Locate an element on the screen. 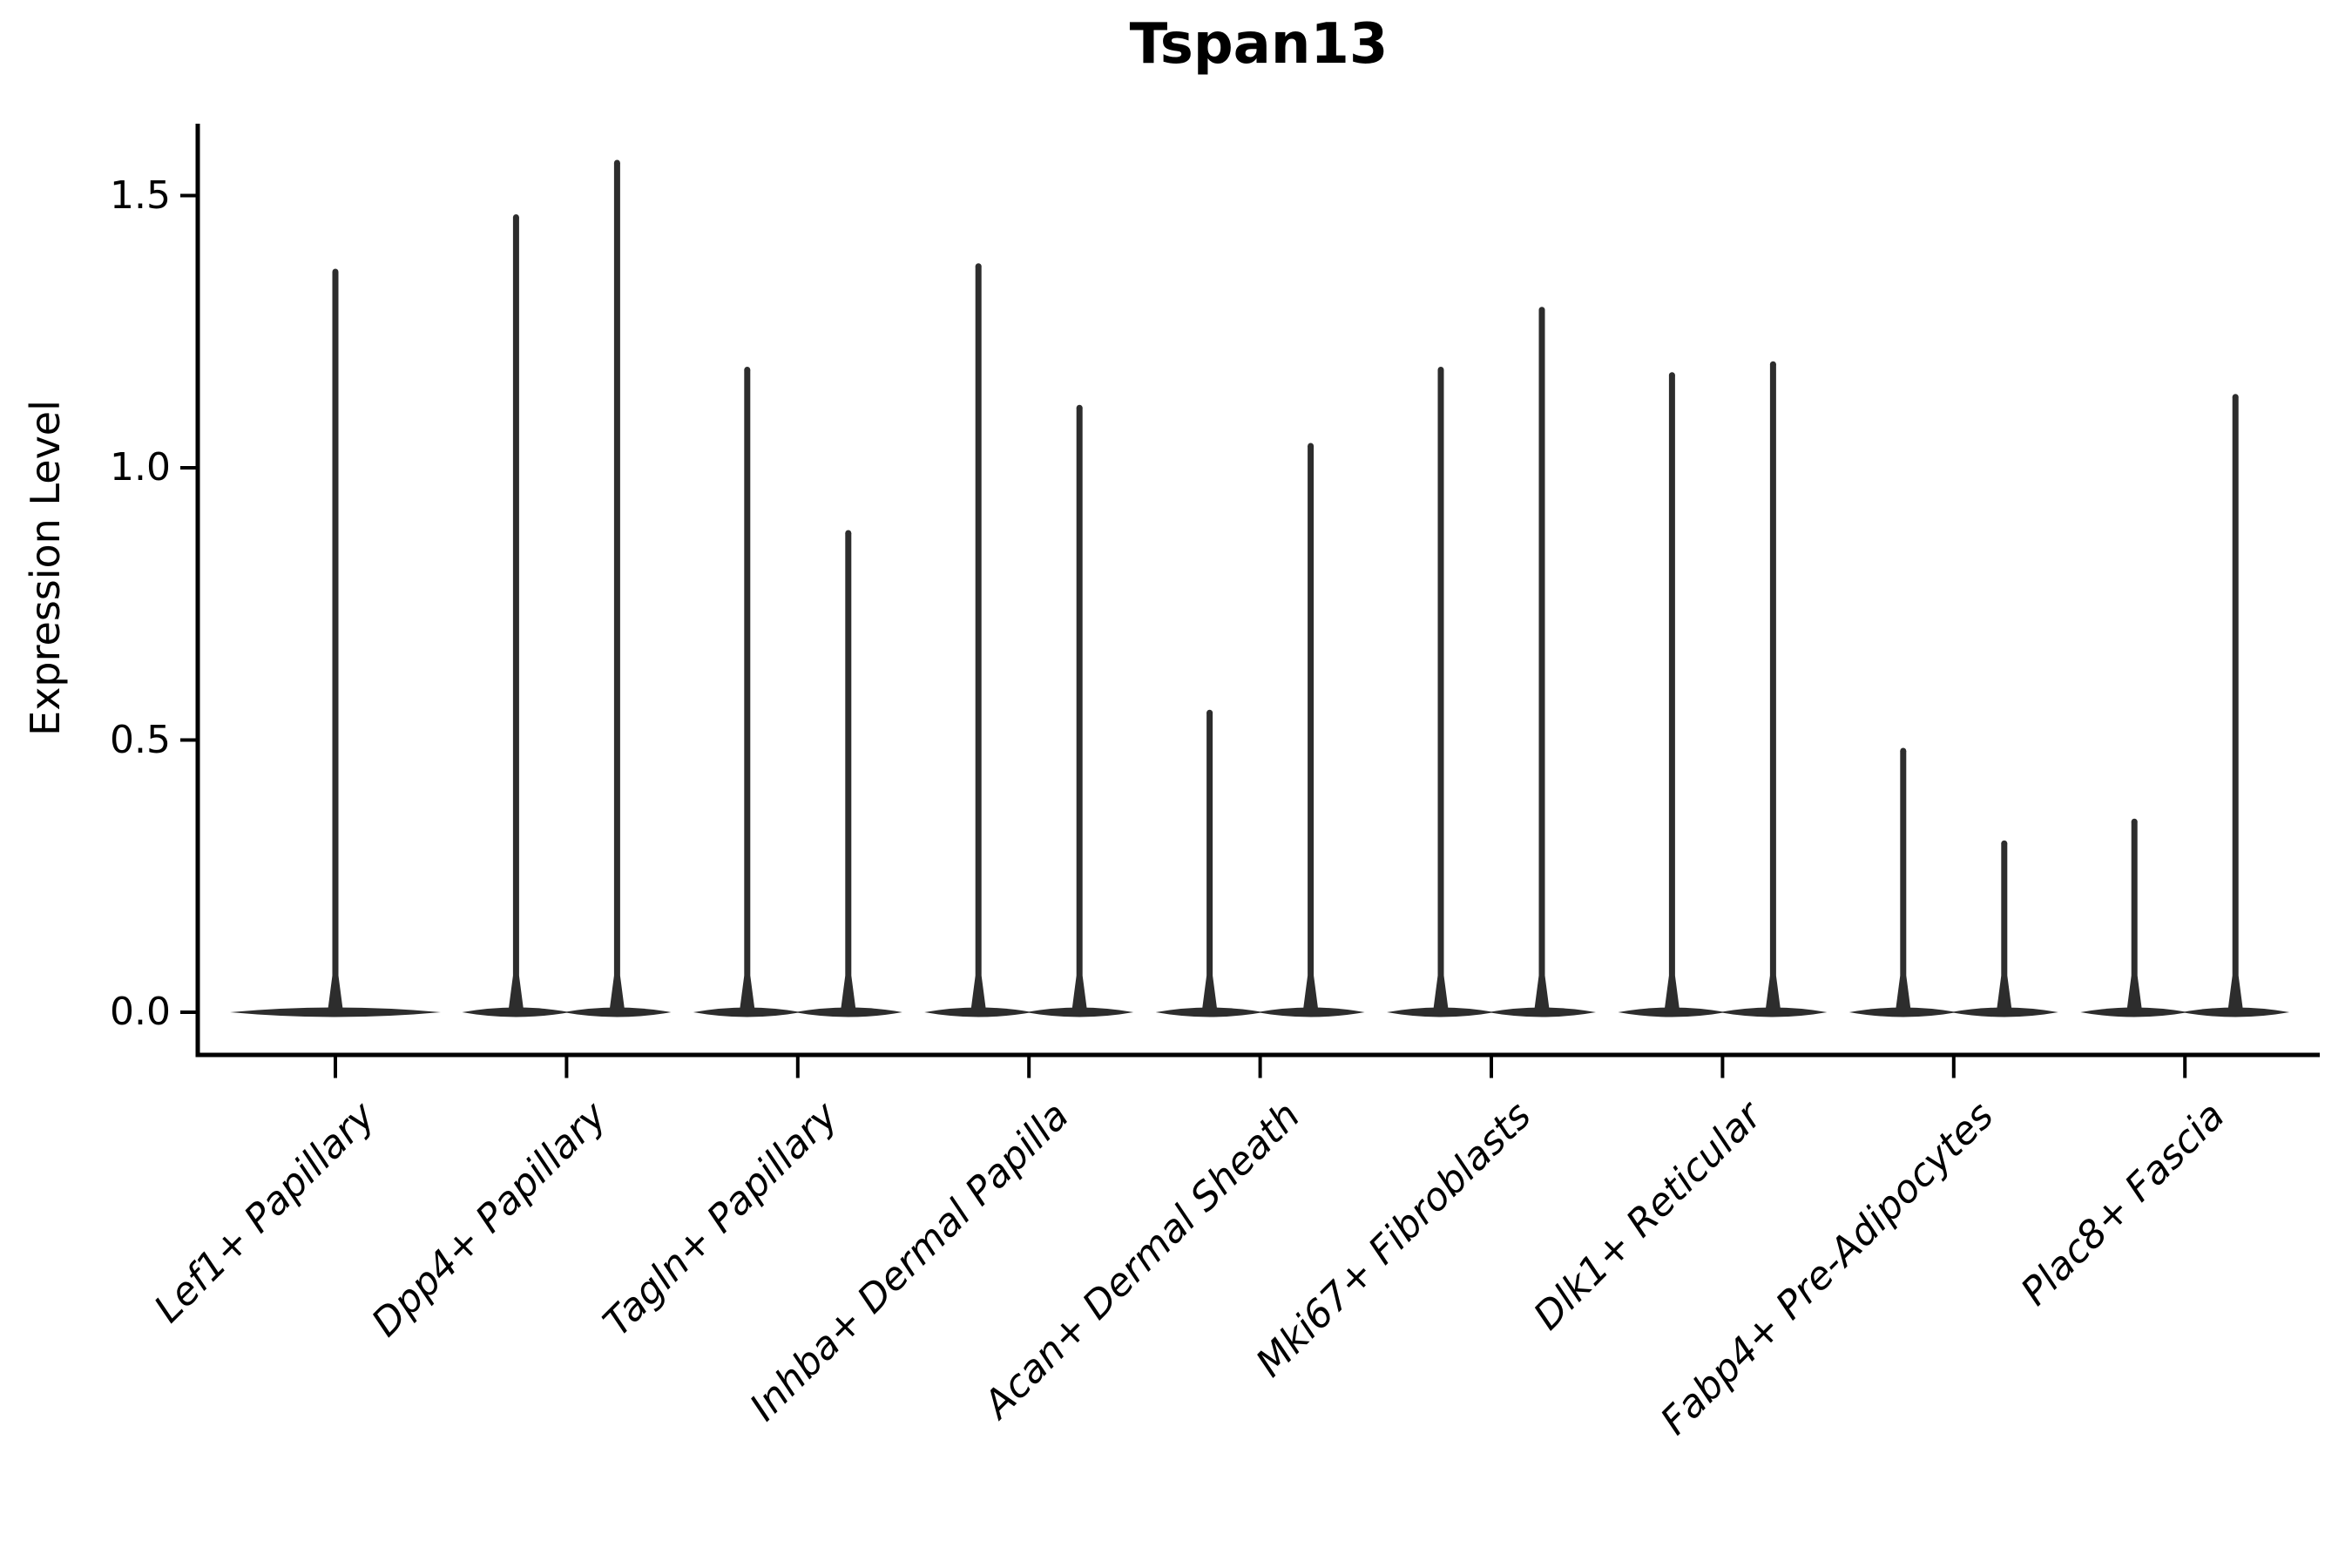 This screenshot has width=2352, height=1568. y-tick-label: 0.0 is located at coordinates (140, 1012).